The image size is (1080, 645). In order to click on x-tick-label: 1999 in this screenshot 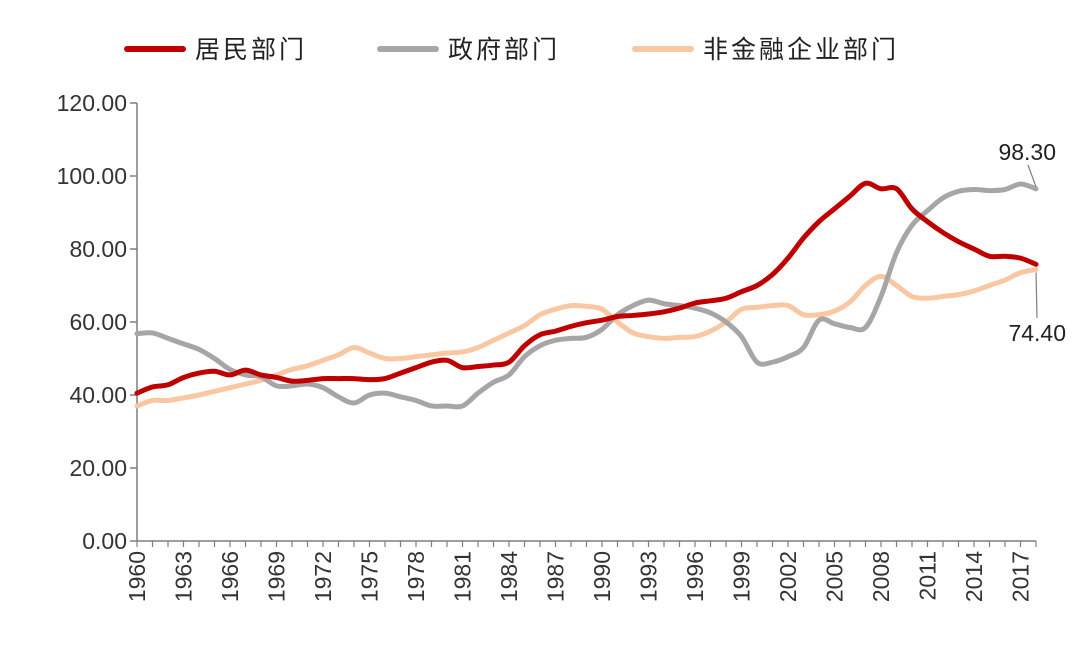, I will do `click(742, 576)`.